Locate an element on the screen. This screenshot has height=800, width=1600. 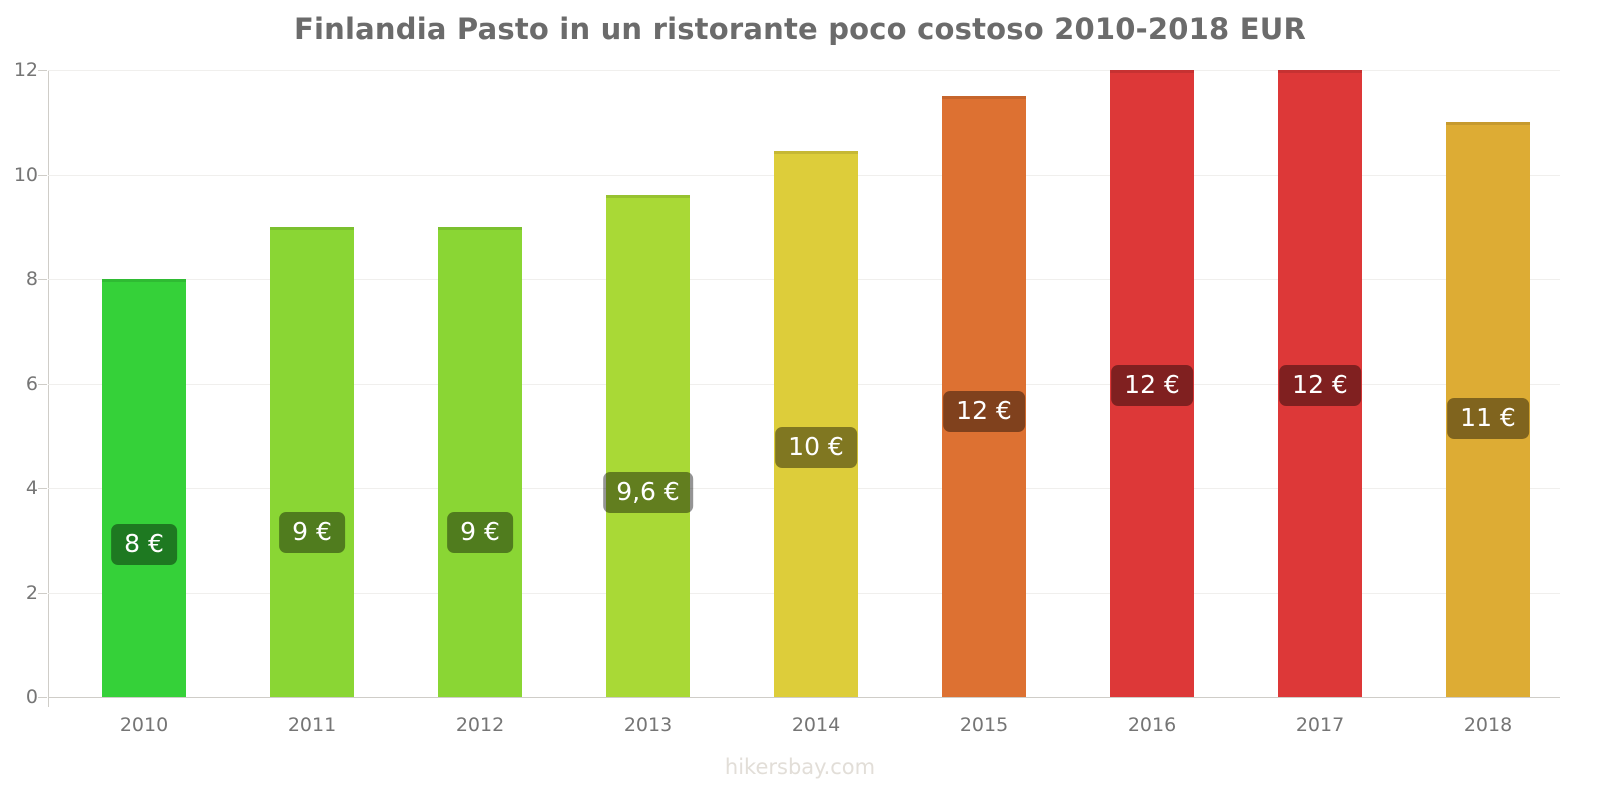
bar: 8 € is located at coordinates (144, 488).